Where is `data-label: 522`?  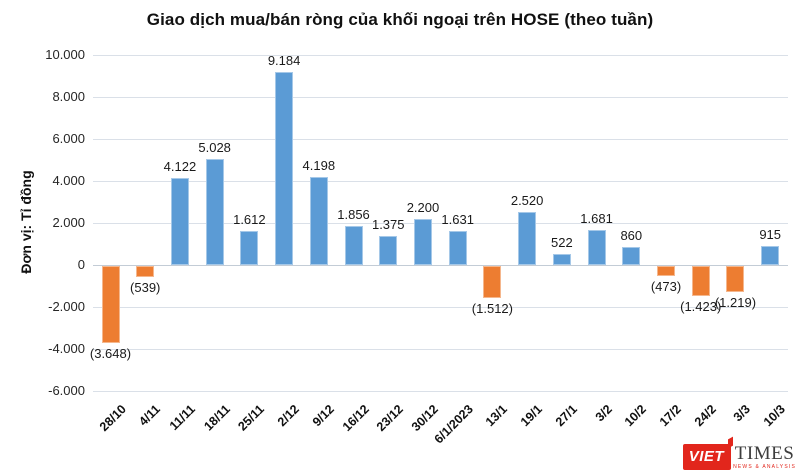 data-label: 522 is located at coordinates (562, 243).